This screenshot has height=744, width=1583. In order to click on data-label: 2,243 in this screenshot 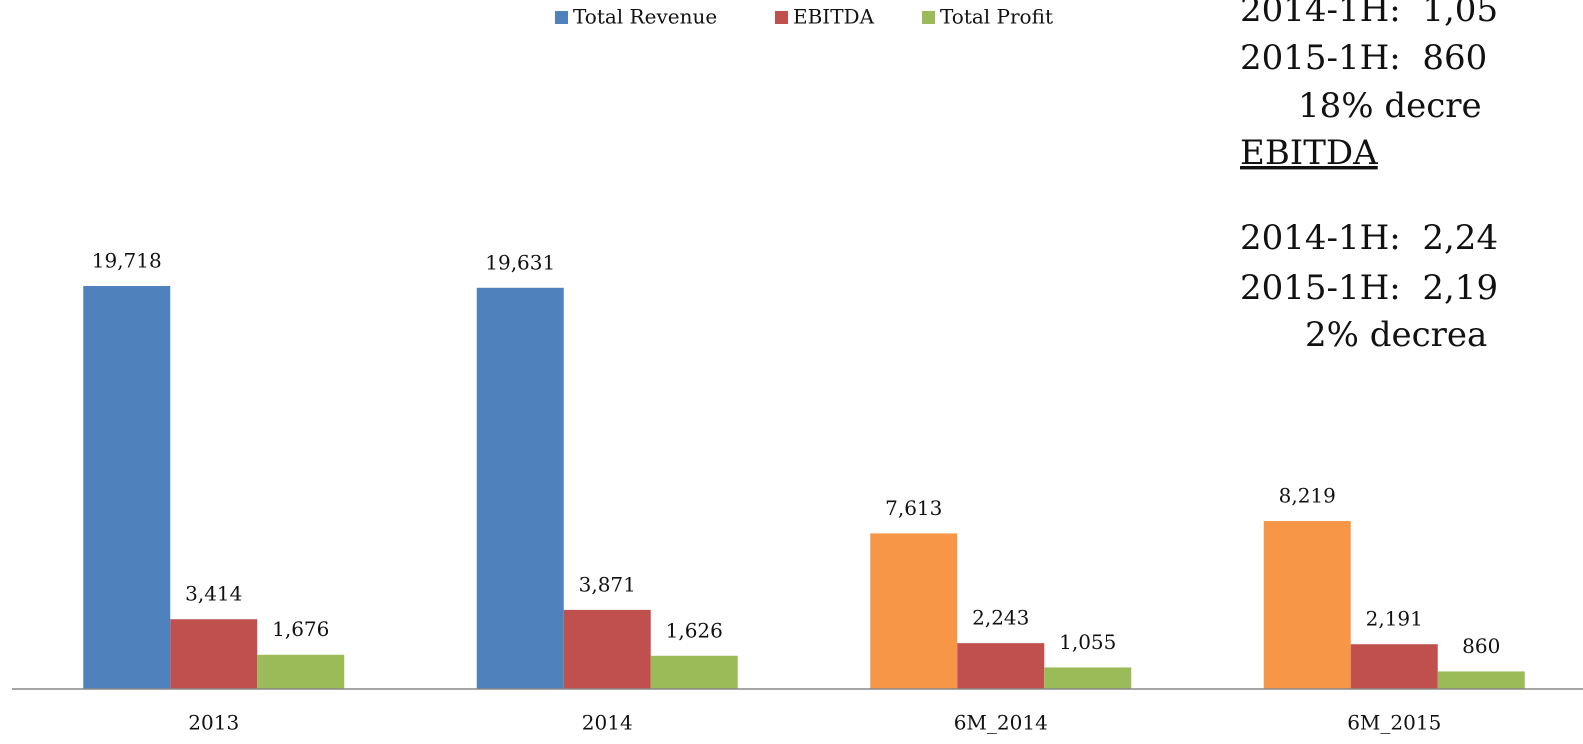, I will do `click(1000, 618)`.